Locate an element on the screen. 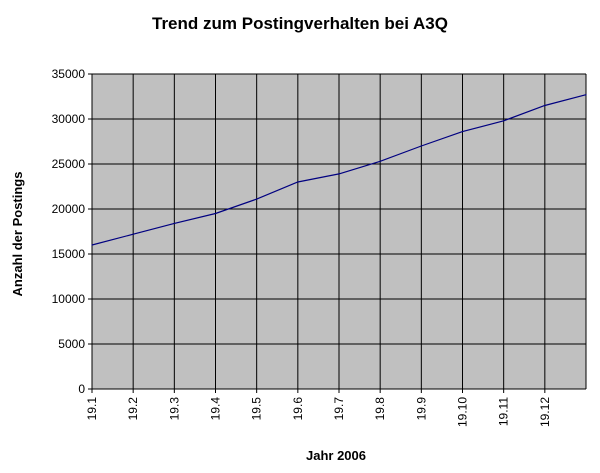 The width and height of the screenshot is (600, 473). x-tick-label: 19.2 is located at coordinates (133, 409).